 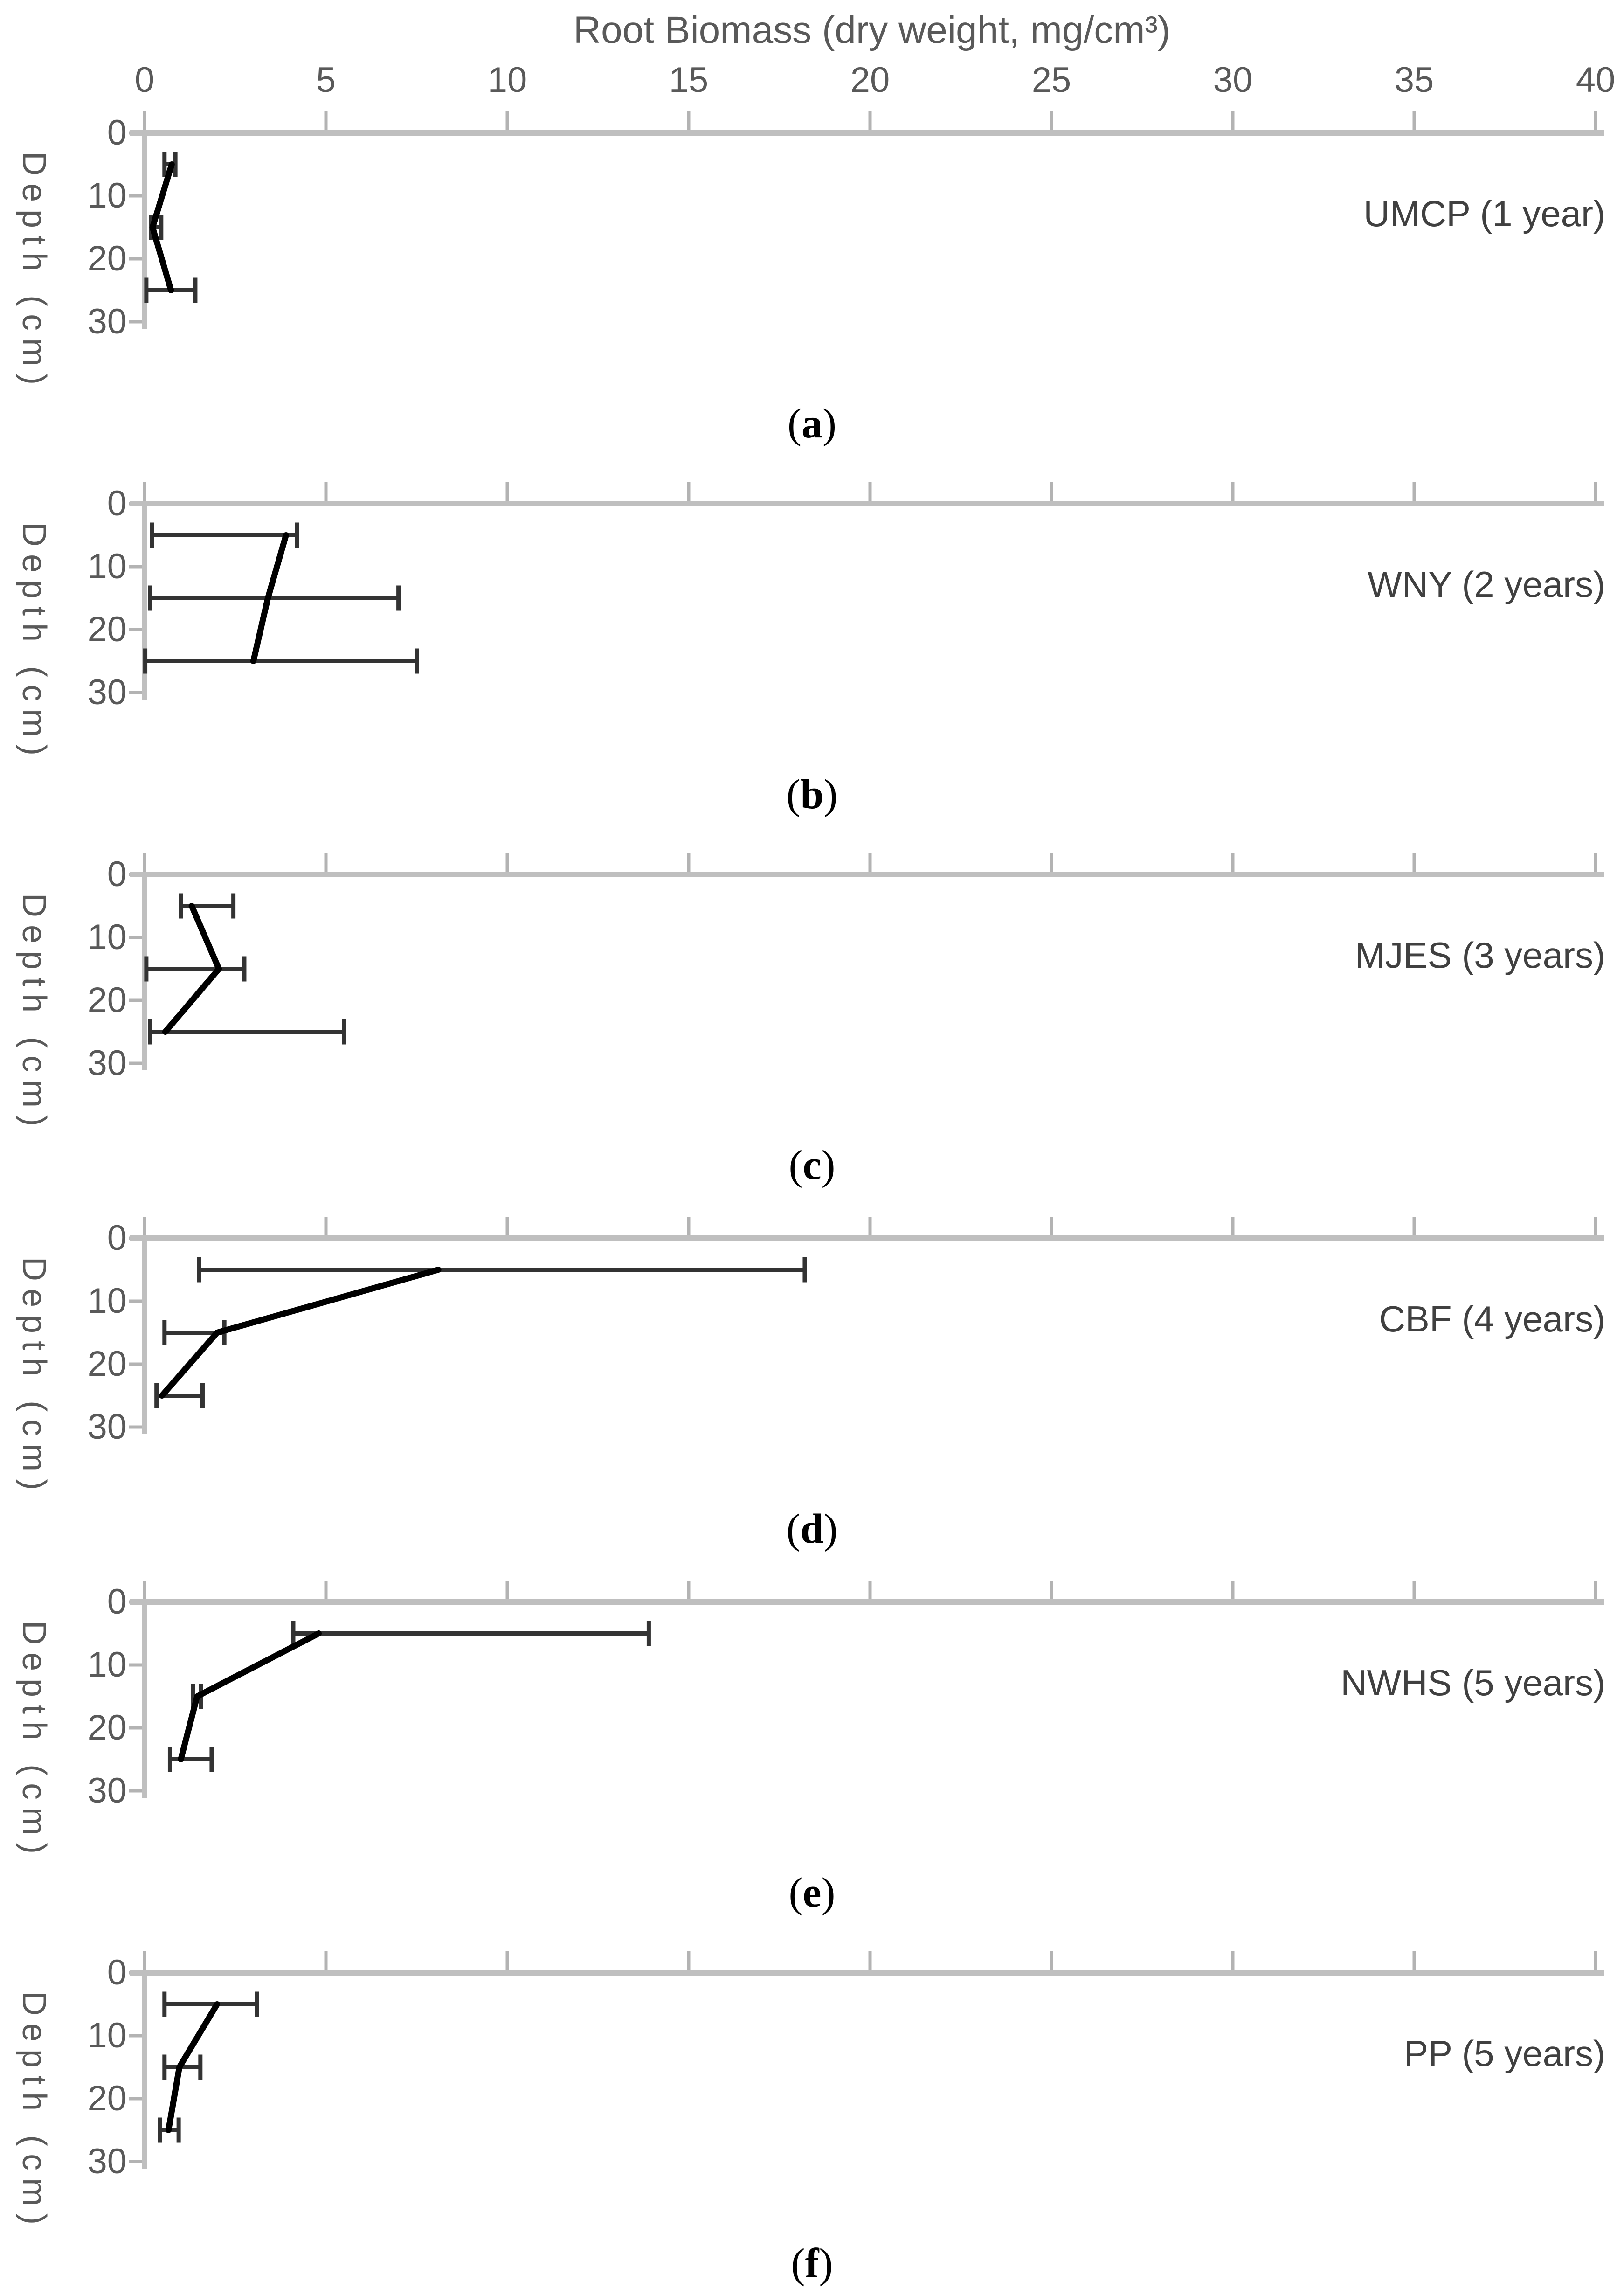 What do you see at coordinates (866, 591) in the screenshot?
I see `panel-b-chart` at bounding box center [866, 591].